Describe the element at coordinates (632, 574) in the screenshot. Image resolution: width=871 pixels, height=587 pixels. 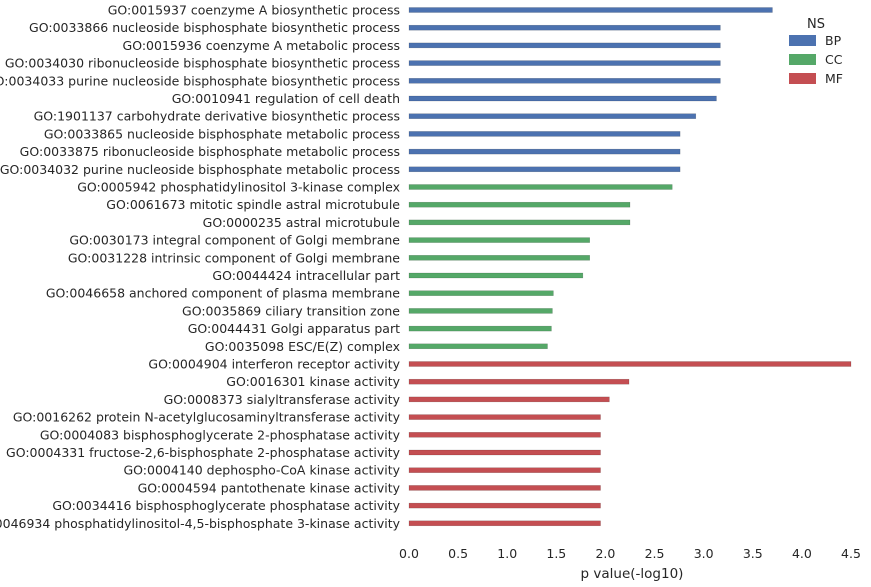
I see `x-axis-title: p value(-log10)` at that location.